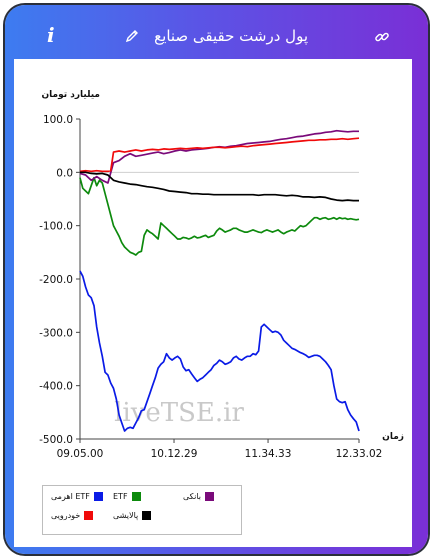 The width and height of the screenshot is (433, 559). What do you see at coordinates (58, 120) in the screenshot?
I see `y-tick-label: 100.0` at bounding box center [58, 120].